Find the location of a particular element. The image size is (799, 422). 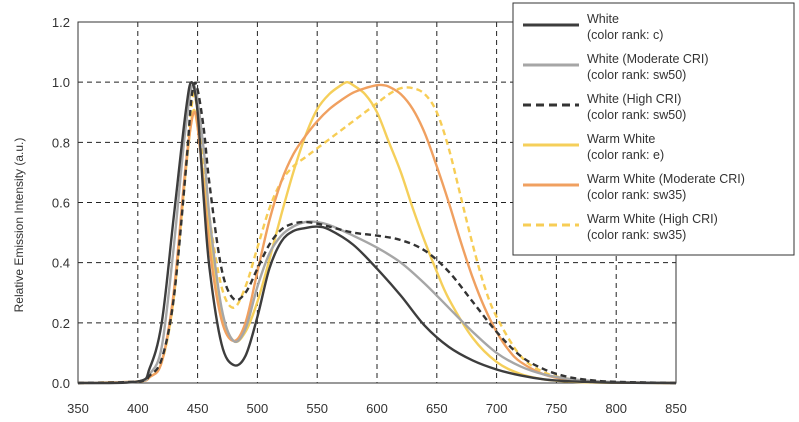

legend-label: Warm White is located at coordinates (621, 139).